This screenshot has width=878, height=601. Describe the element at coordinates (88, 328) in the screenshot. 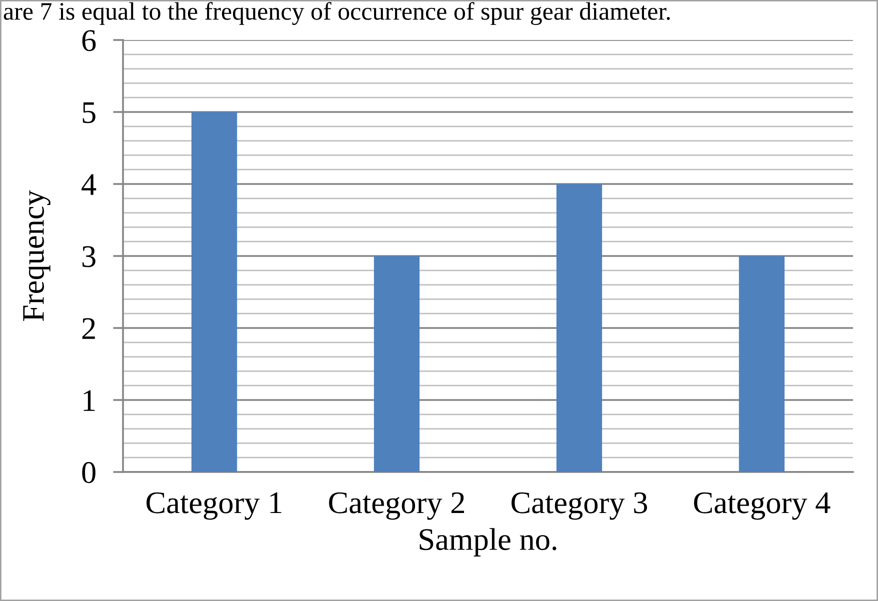

I see `y-tick-label: 2` at that location.